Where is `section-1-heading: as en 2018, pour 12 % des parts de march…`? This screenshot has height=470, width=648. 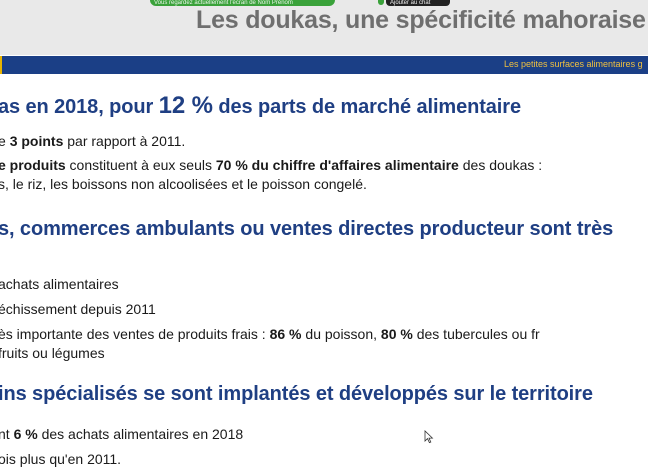
section-1-heading: as en 2018, pour 12 % des parts de march… is located at coordinates (260, 105).